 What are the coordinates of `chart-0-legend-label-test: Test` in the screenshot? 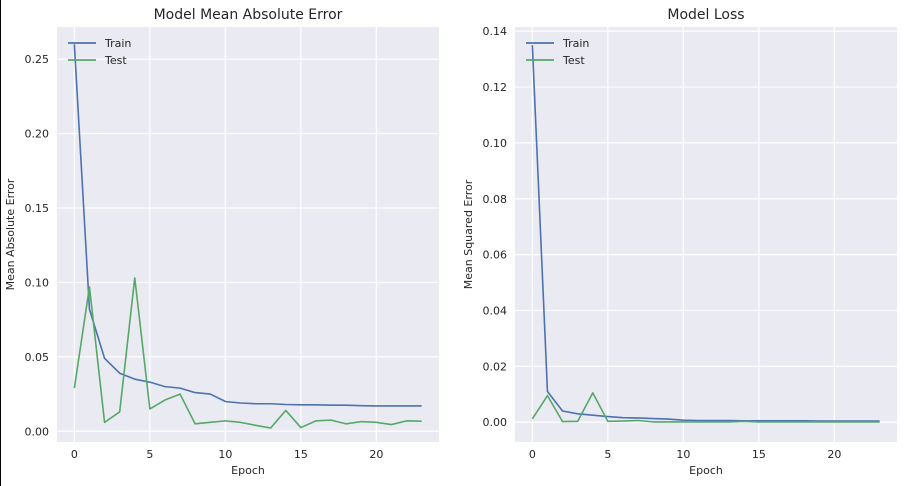 It's located at (115, 60).